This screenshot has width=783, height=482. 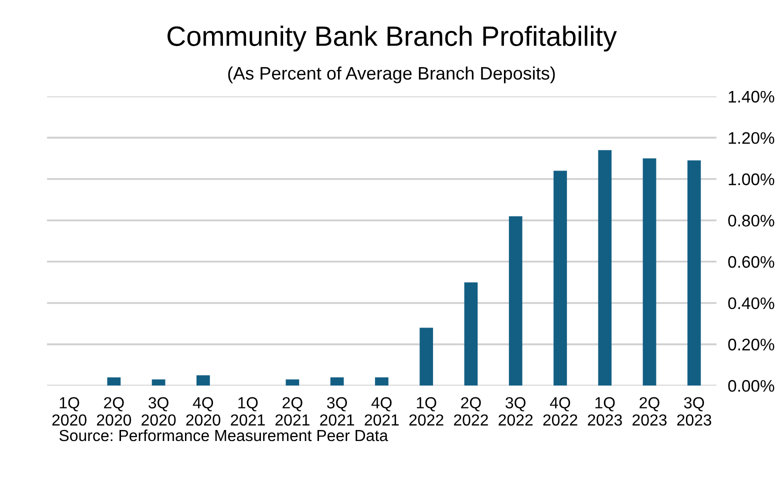 I want to click on y-tick-label: 1.40%, so click(x=751, y=96).